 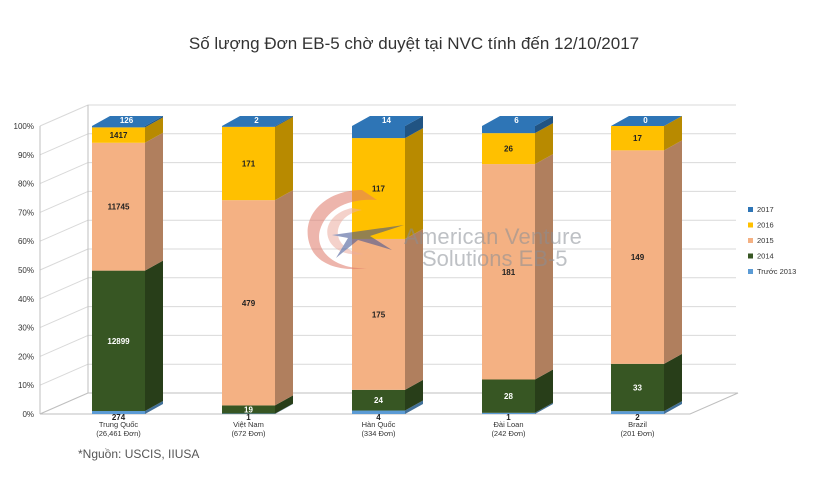 I want to click on bar-segment-han-quoc-truoc-2013, so click(x=378, y=412).